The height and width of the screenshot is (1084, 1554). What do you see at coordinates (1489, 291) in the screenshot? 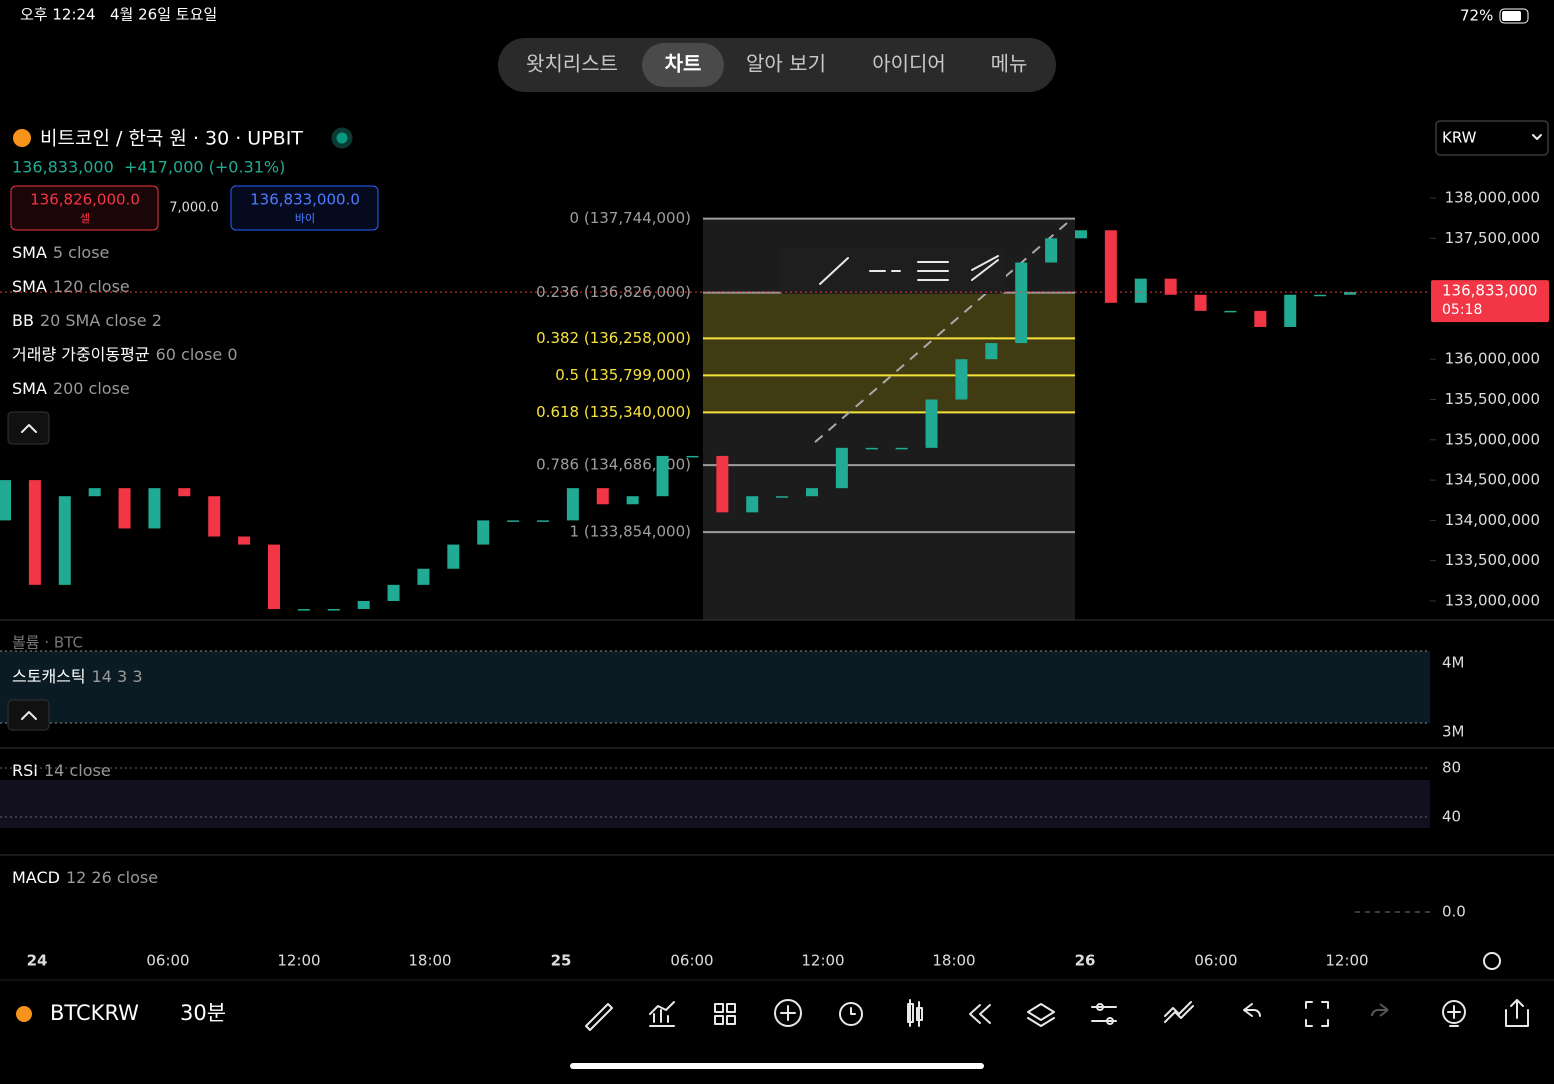
I see `current-price-label: 136,833,000` at bounding box center [1489, 291].